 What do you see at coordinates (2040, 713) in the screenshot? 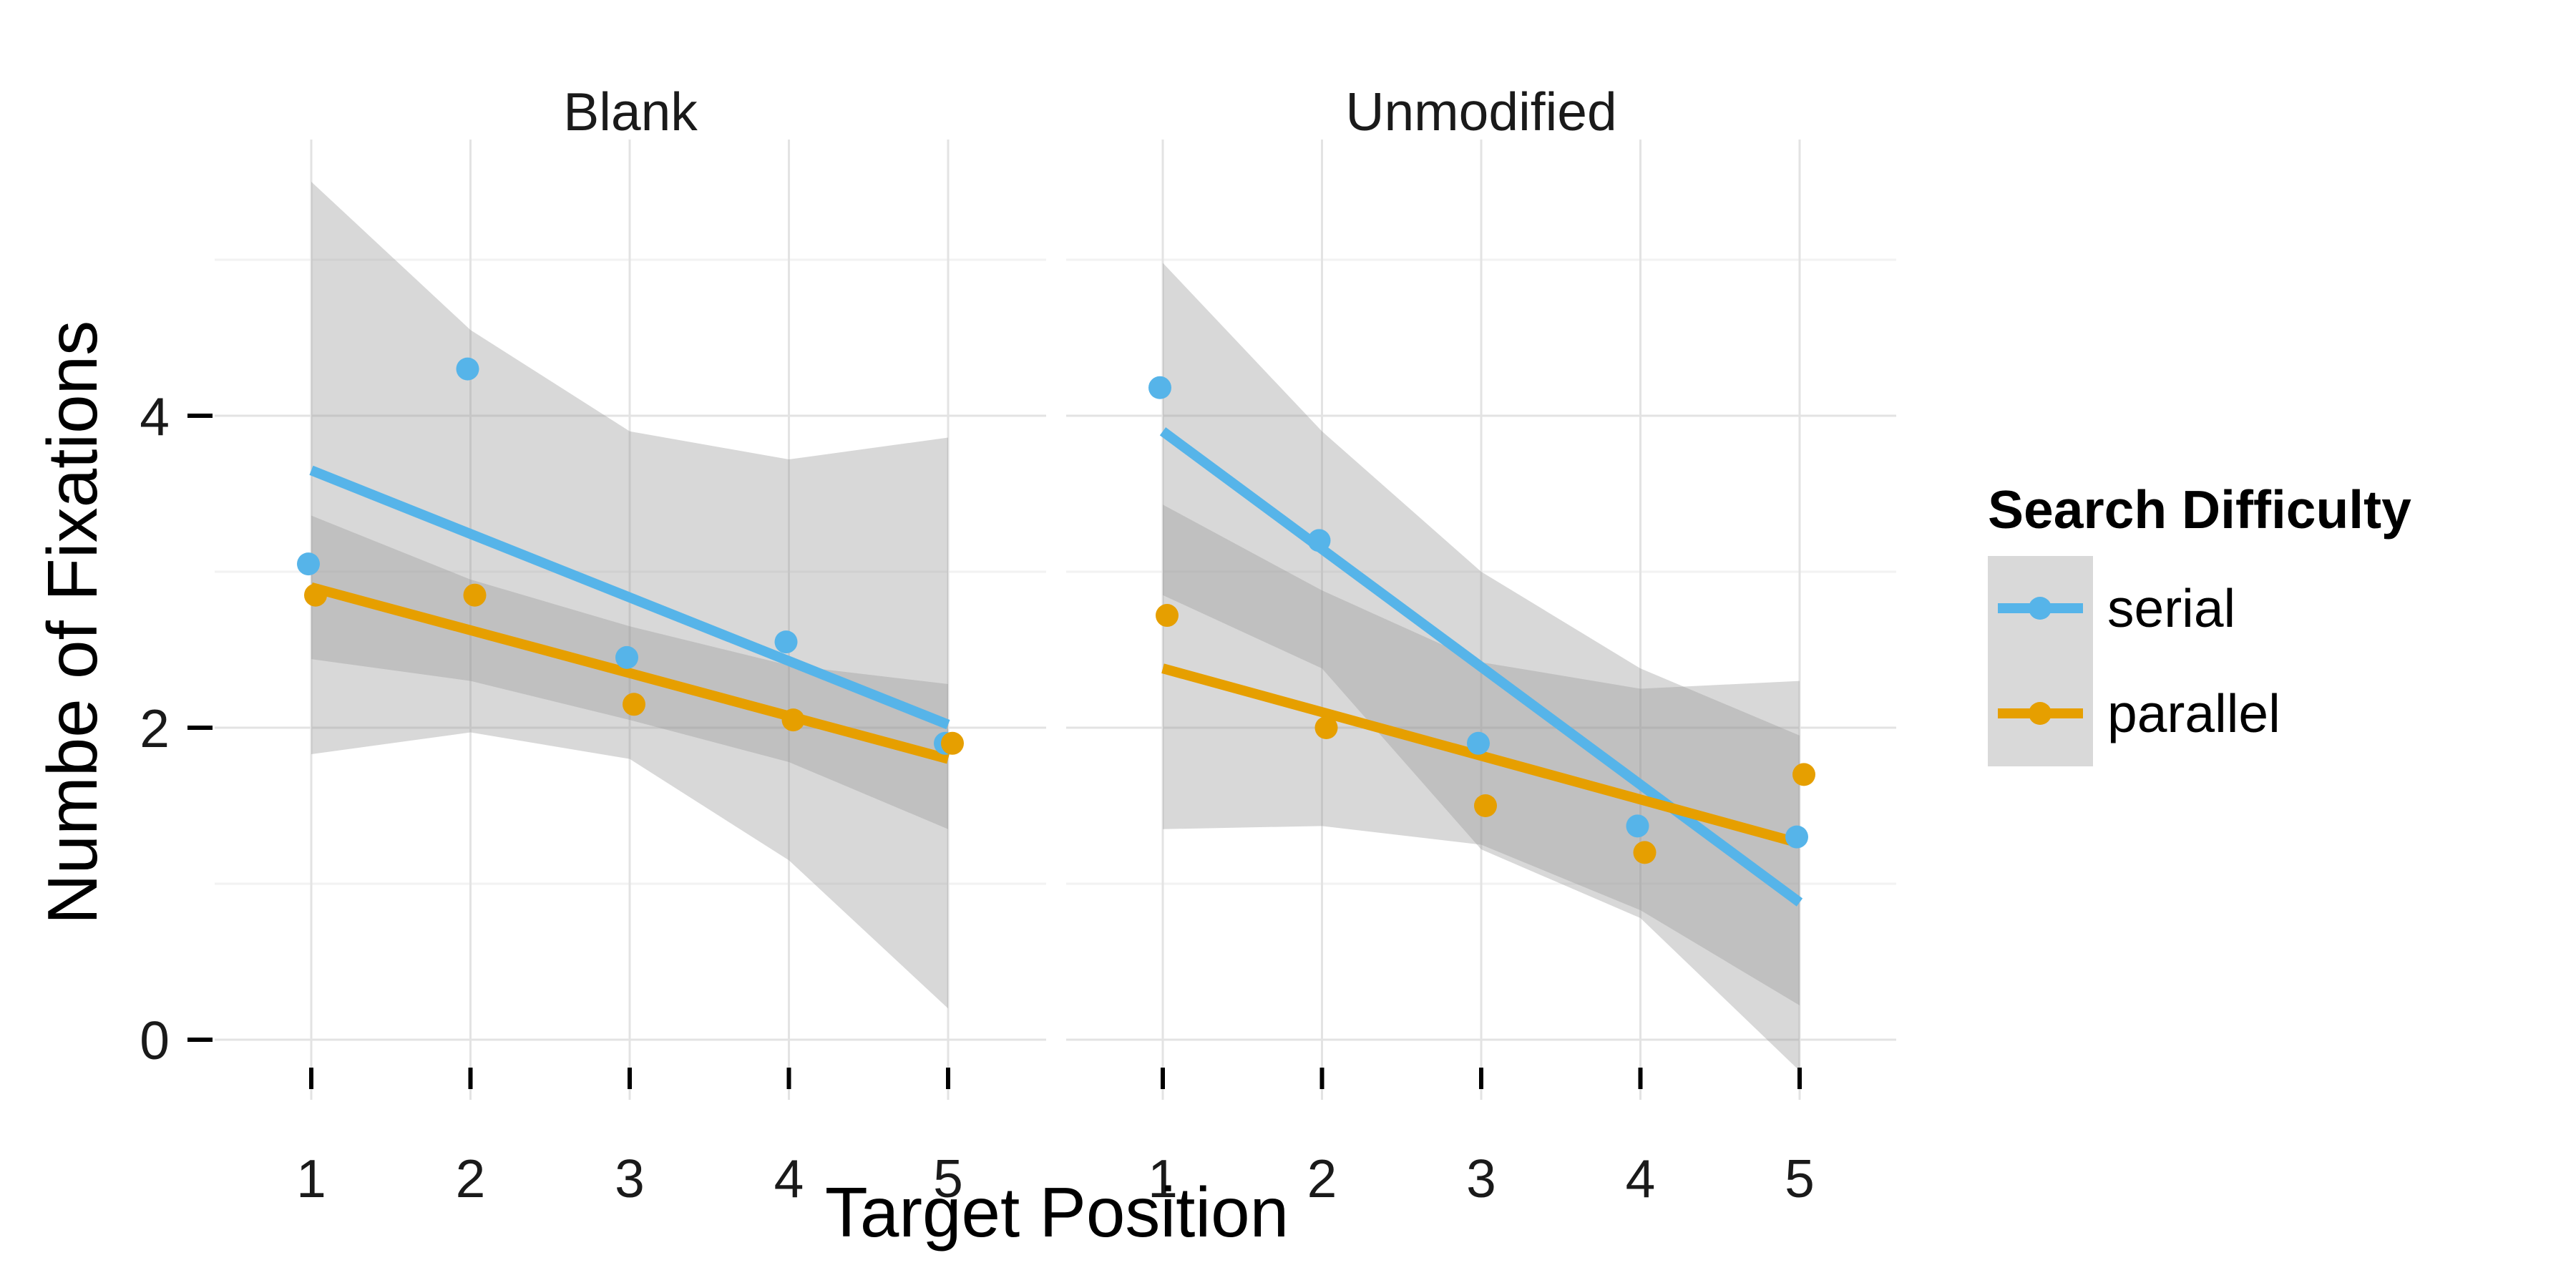
I see `legend-key-point-parallel` at bounding box center [2040, 713].